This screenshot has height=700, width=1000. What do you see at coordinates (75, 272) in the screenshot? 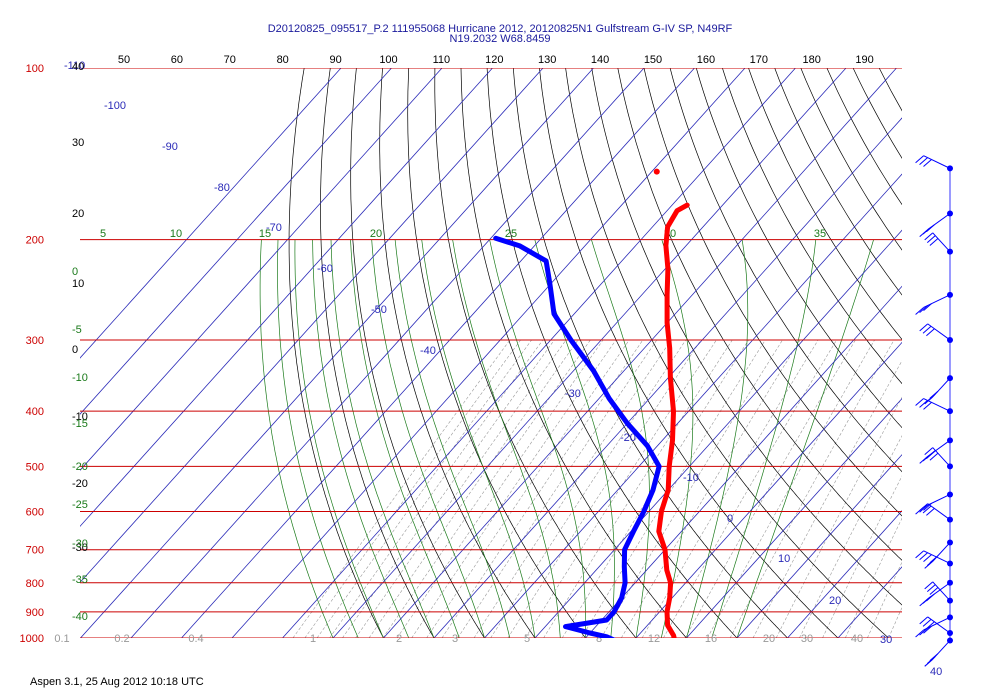
I see `left-scale-label: 0` at bounding box center [75, 272].